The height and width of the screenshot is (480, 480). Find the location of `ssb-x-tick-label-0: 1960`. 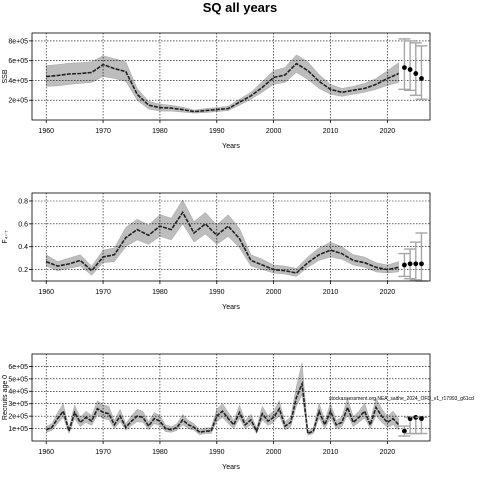

ssb-x-tick-label-0: 1960 is located at coordinates (46, 131).